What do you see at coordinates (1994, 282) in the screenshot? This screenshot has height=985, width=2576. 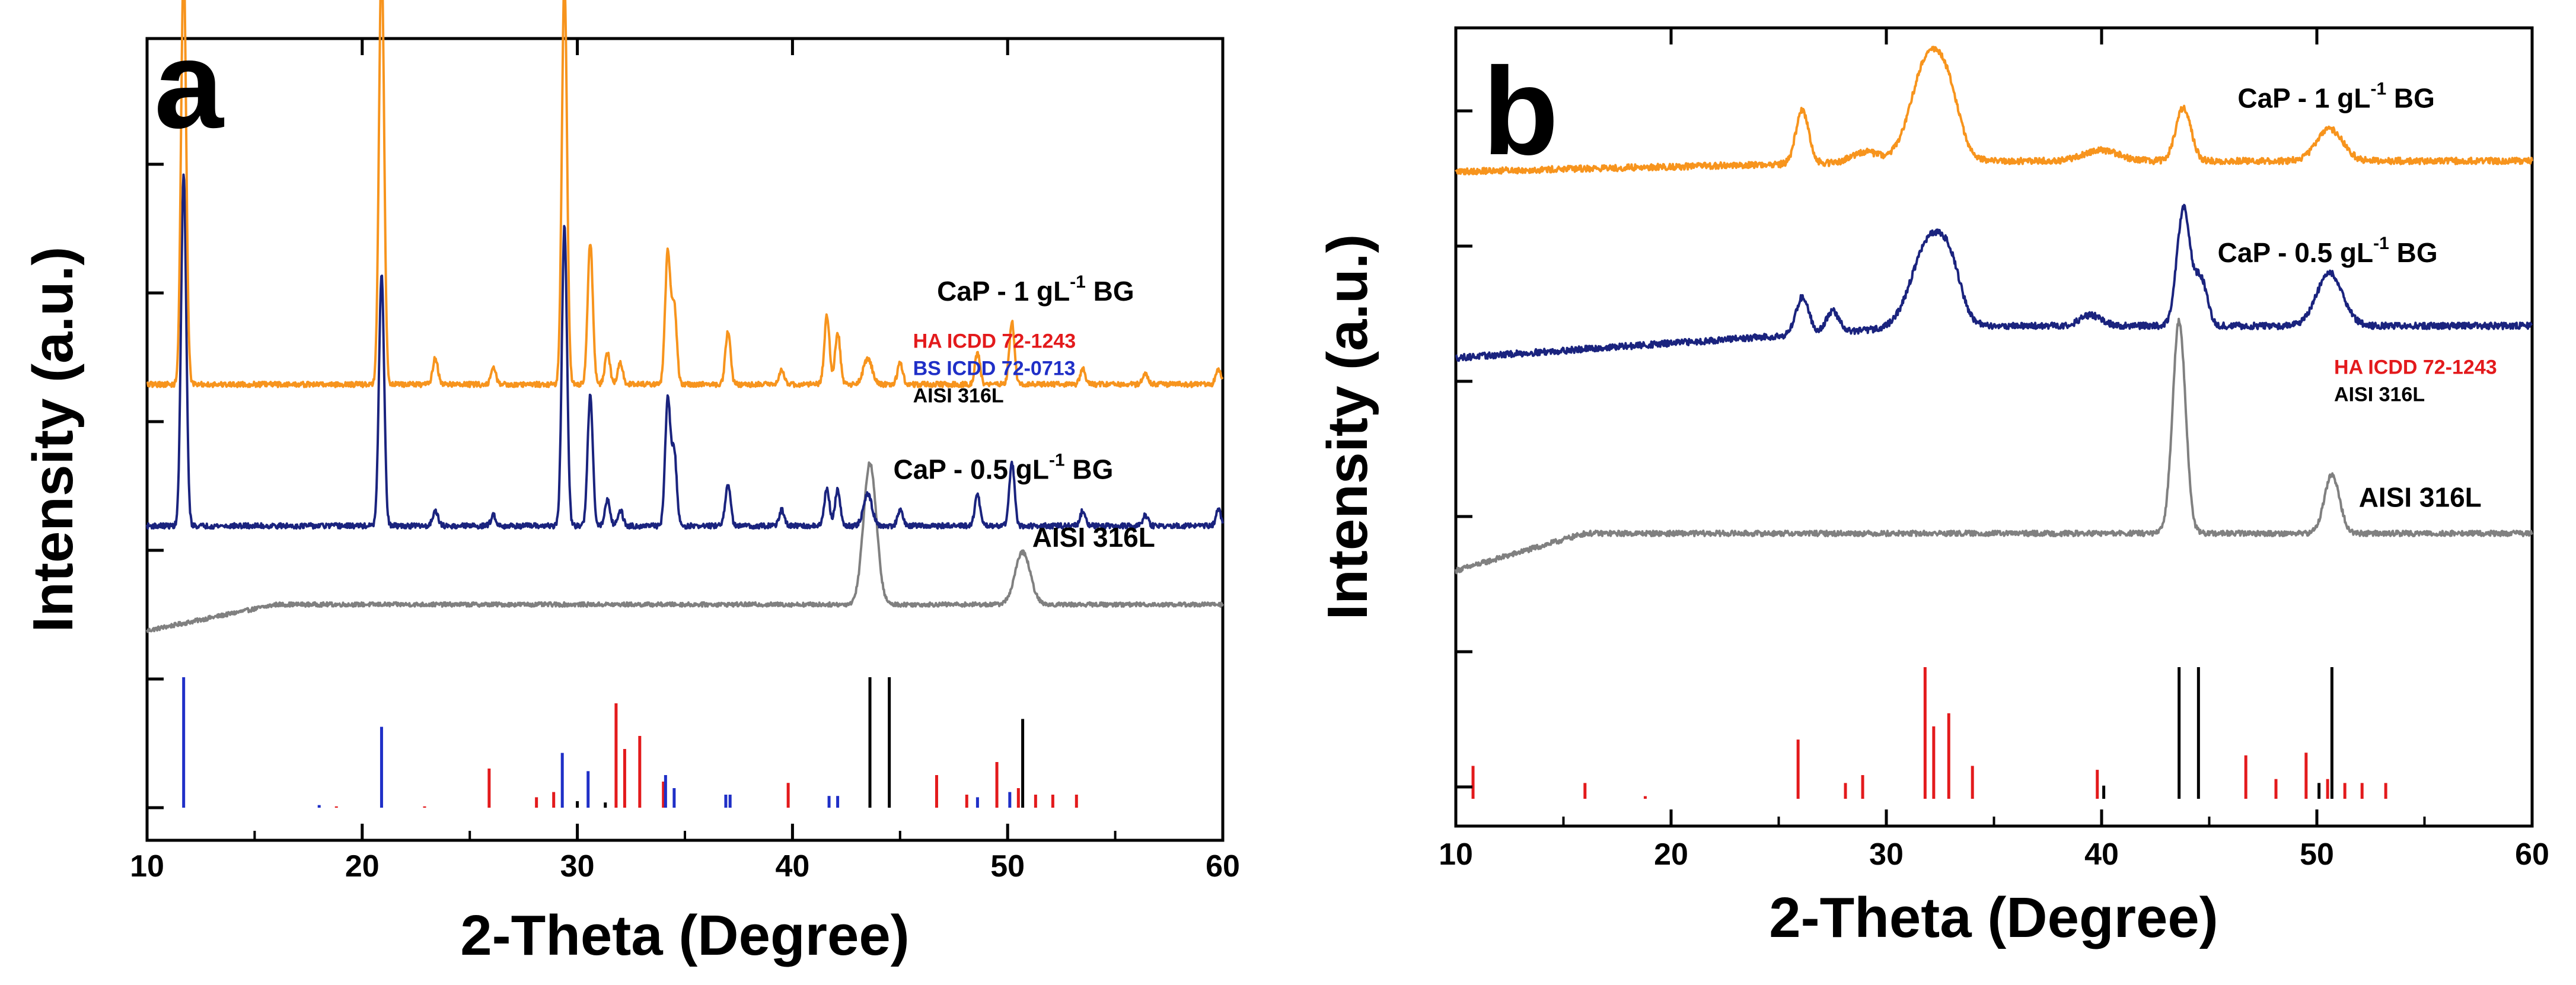 I see `series-line-cap-0-5-gl-1-bg` at bounding box center [1994, 282].